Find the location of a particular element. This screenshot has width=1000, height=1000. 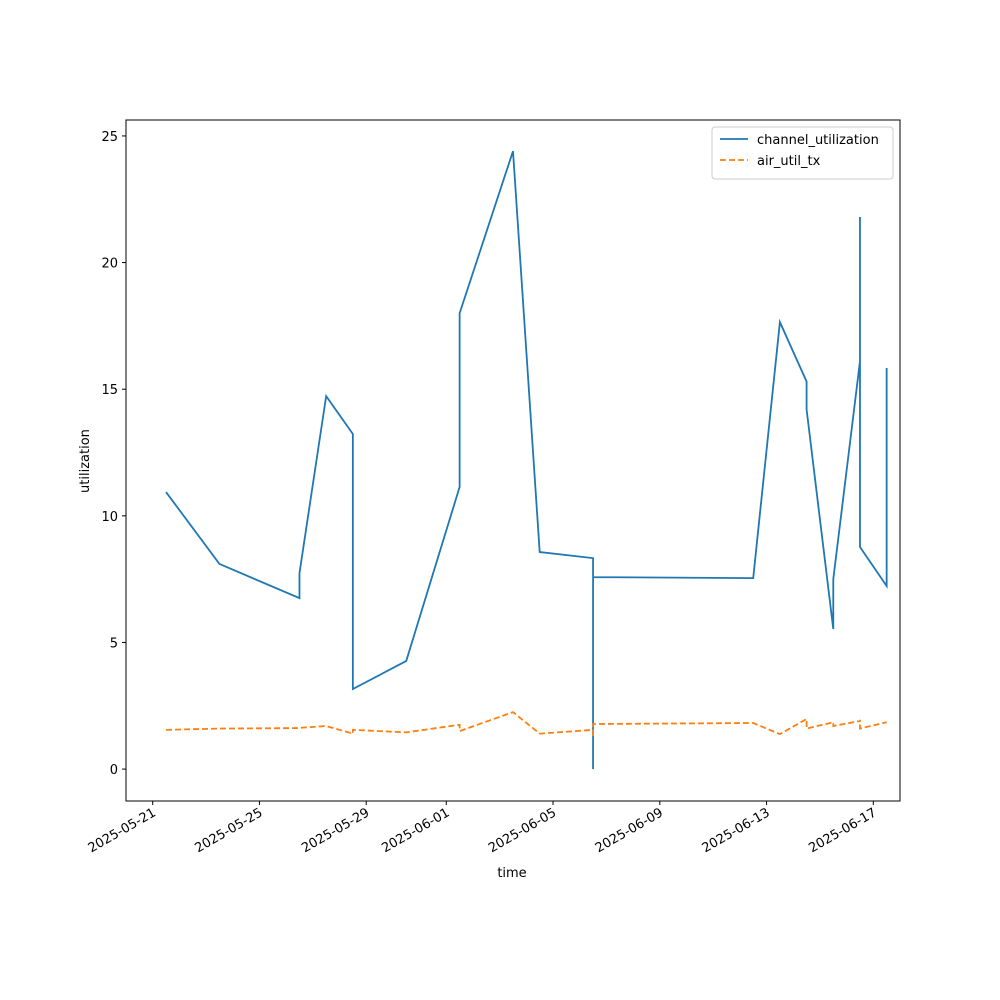

y-tick-label: 0 is located at coordinates (114, 770).